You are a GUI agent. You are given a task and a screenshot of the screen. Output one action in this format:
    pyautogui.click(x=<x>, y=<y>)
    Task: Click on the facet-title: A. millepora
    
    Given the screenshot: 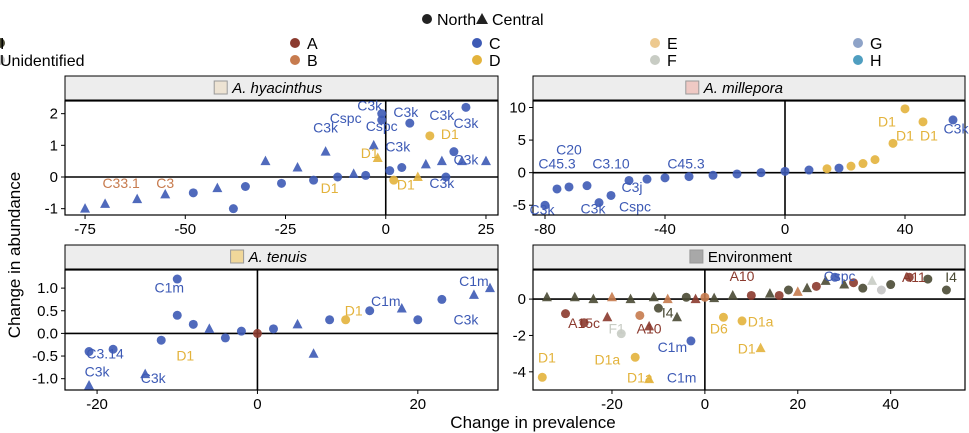 What is the action you would take?
    pyautogui.click(x=743, y=88)
    